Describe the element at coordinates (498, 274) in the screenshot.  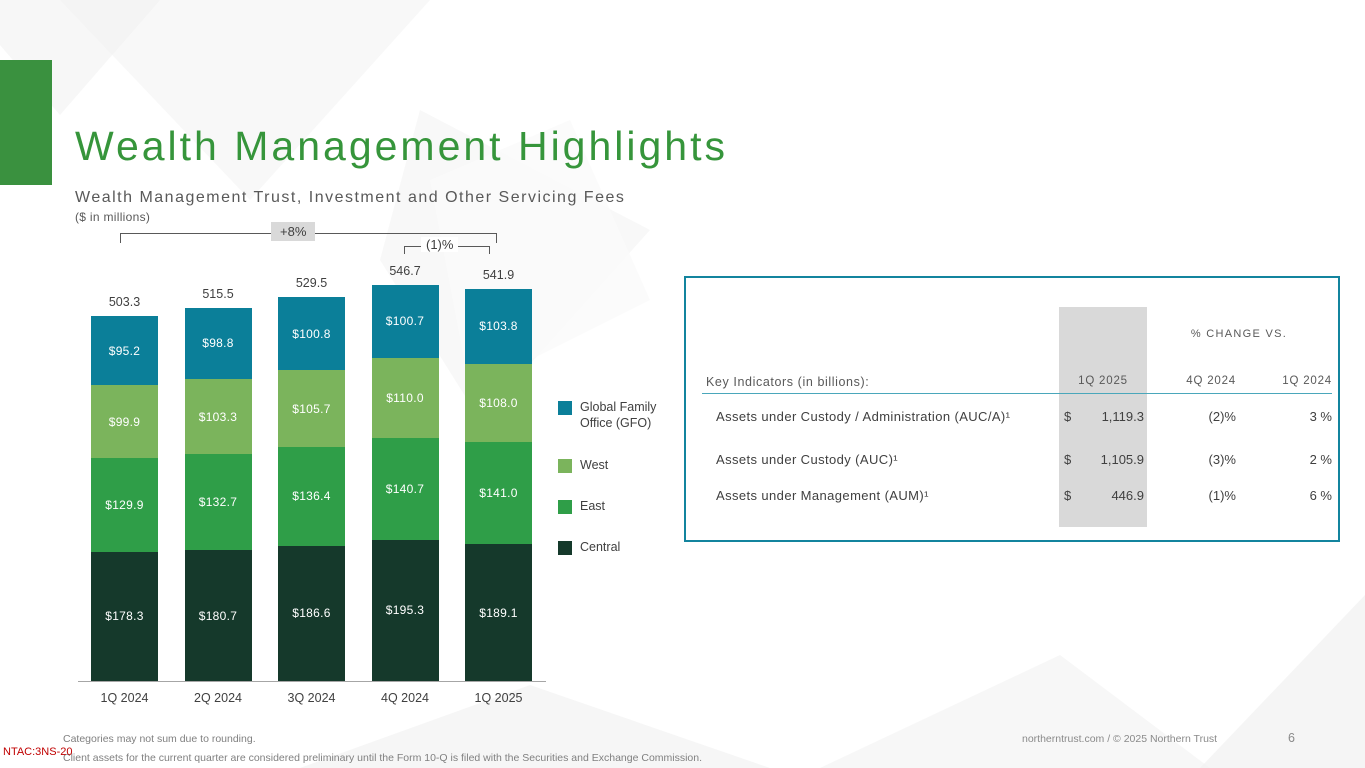
I see `bar-total-label: 541.9` at that location.